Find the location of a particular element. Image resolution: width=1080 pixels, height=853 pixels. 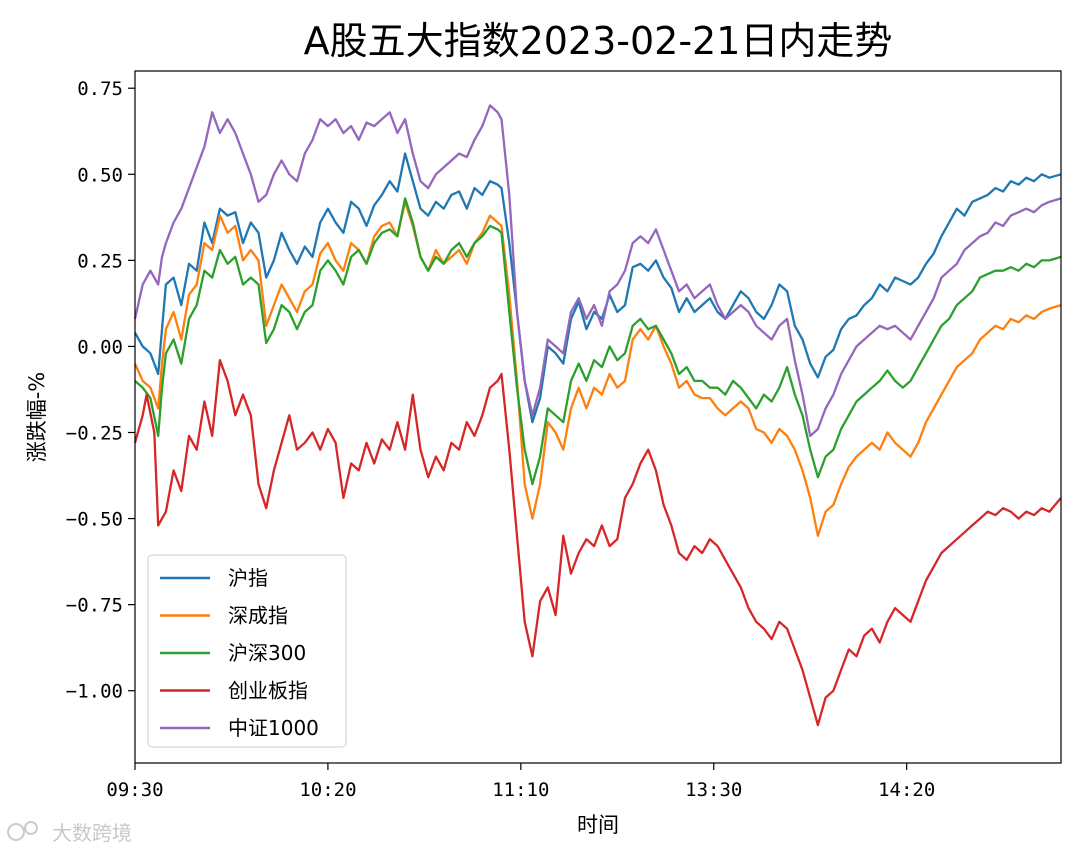

legend-label: 中证1000 is located at coordinates (273, 728).